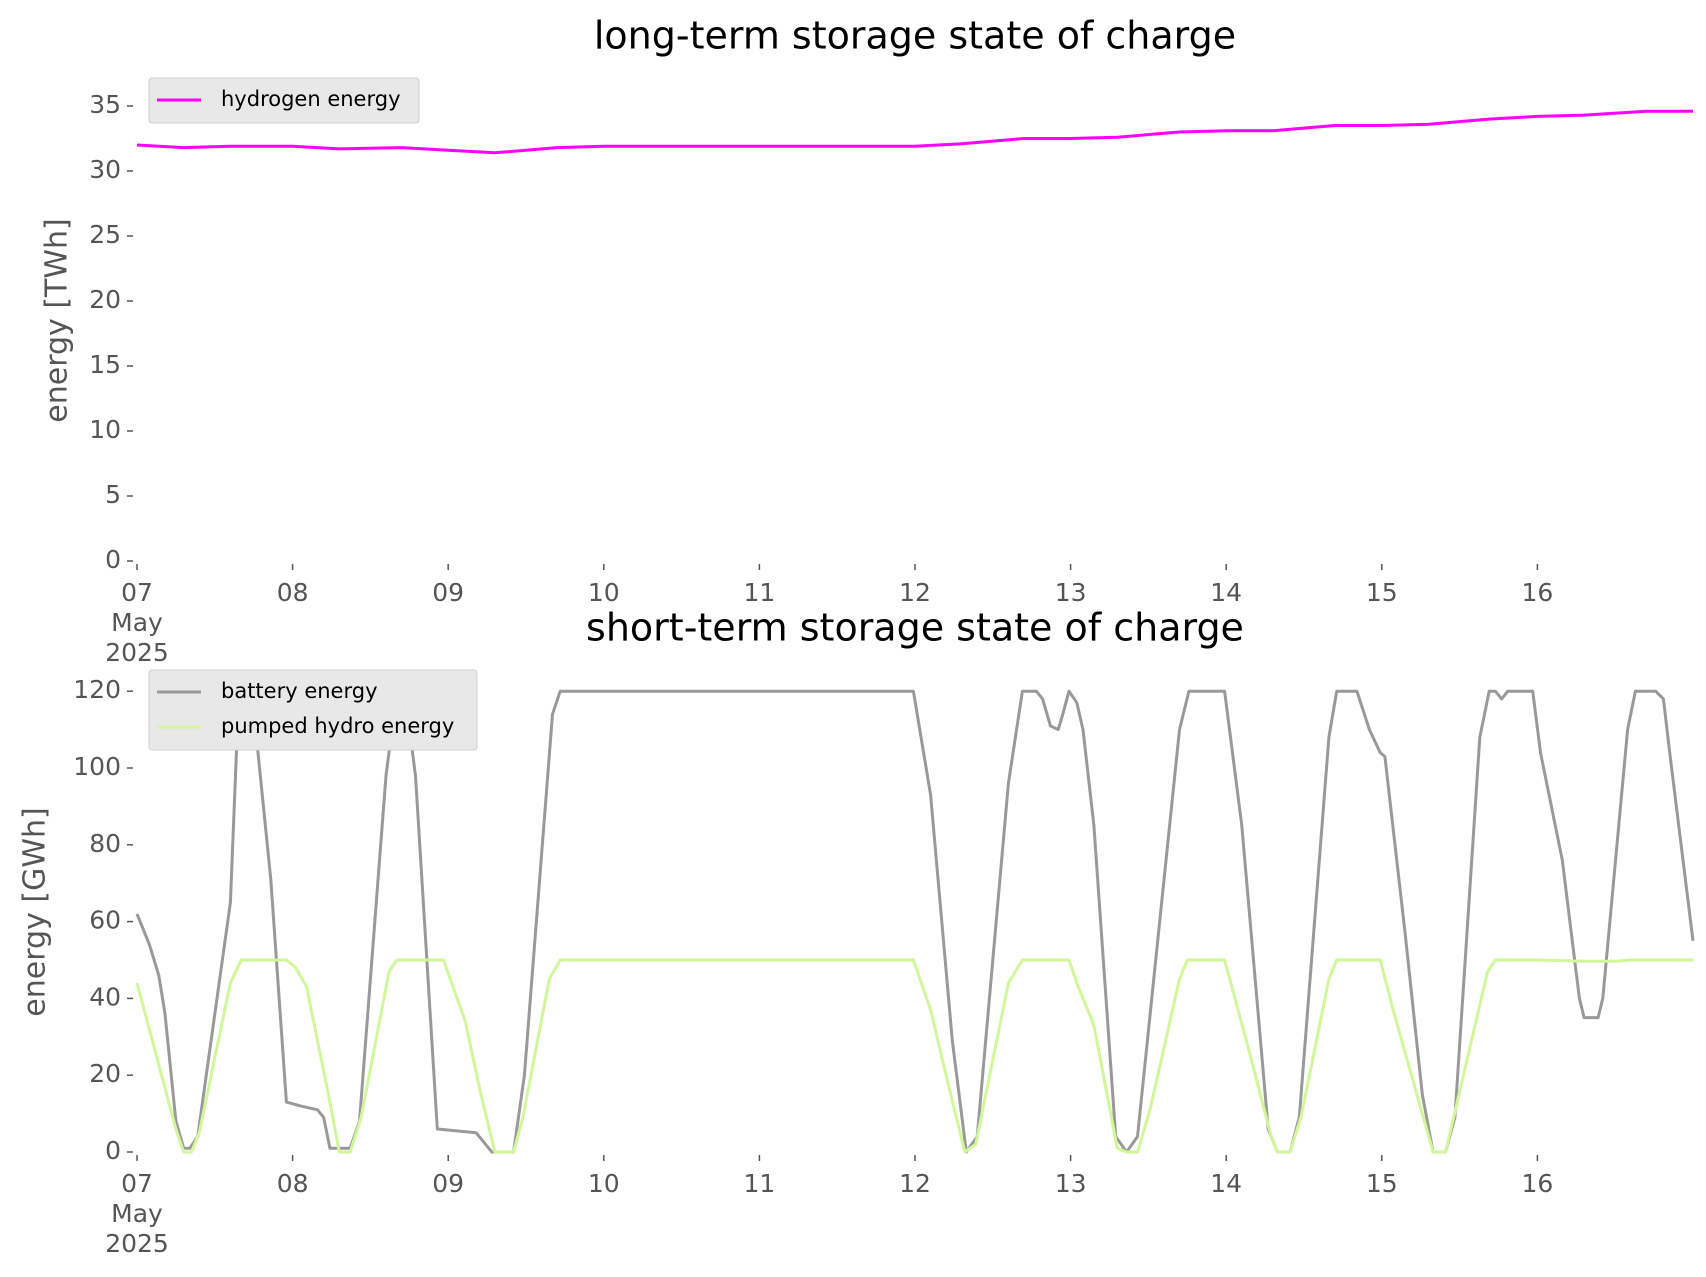 The width and height of the screenshot is (1706, 1277). I want to click on y-tick-label: 10, so click(105, 429).